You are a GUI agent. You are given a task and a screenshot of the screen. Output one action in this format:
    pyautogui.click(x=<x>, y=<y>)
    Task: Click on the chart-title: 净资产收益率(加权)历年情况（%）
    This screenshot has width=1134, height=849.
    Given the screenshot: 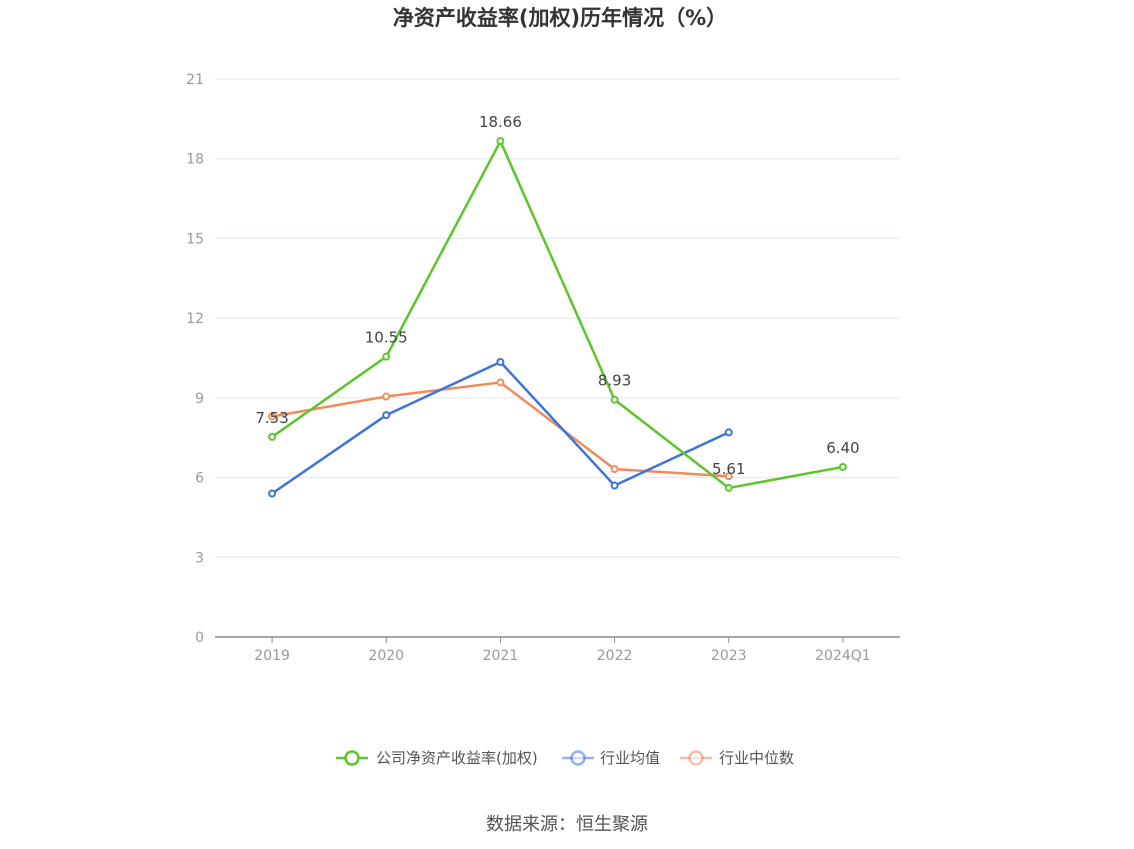 What is the action you would take?
    pyautogui.click(x=560, y=18)
    